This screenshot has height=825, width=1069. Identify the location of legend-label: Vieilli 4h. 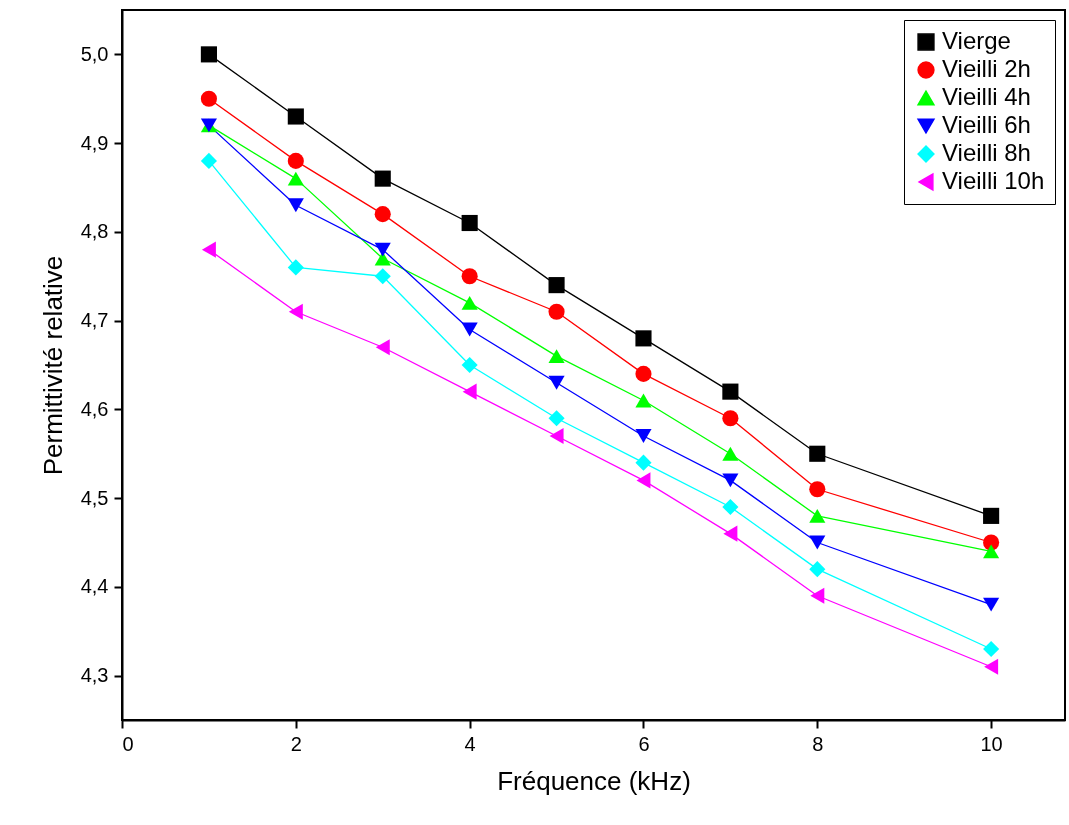
(986, 96).